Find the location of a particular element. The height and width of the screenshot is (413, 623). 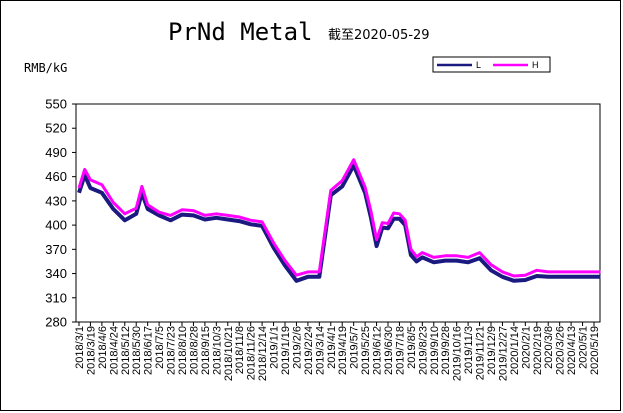

y-tick-label: 520 is located at coordinates (56, 128).